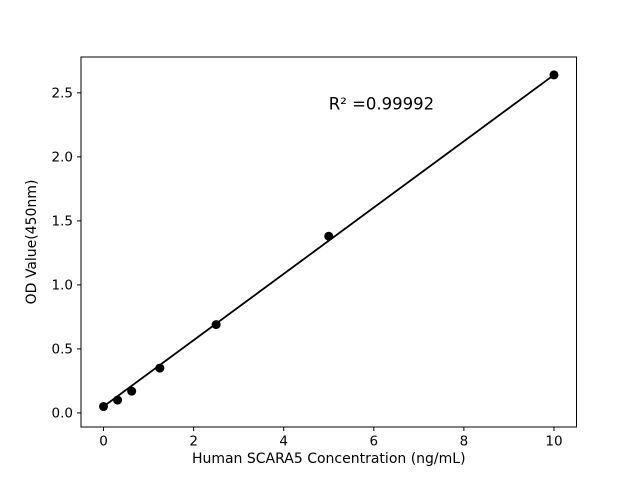  I want to click on x-tick-label: 0, so click(103, 442).